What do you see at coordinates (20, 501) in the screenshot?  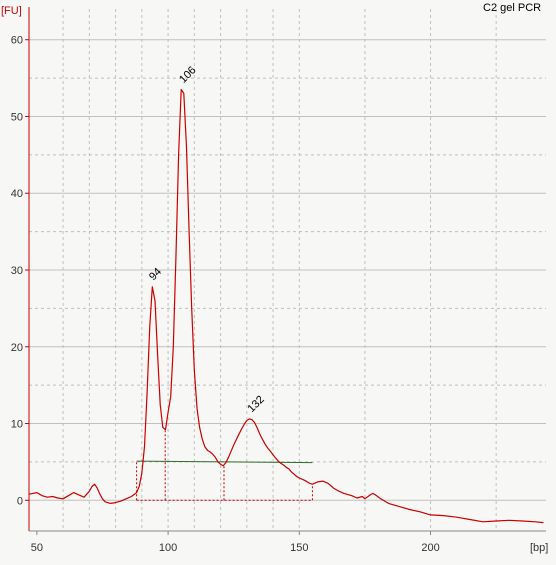 I see `y-tick-label-0: 0` at bounding box center [20, 501].